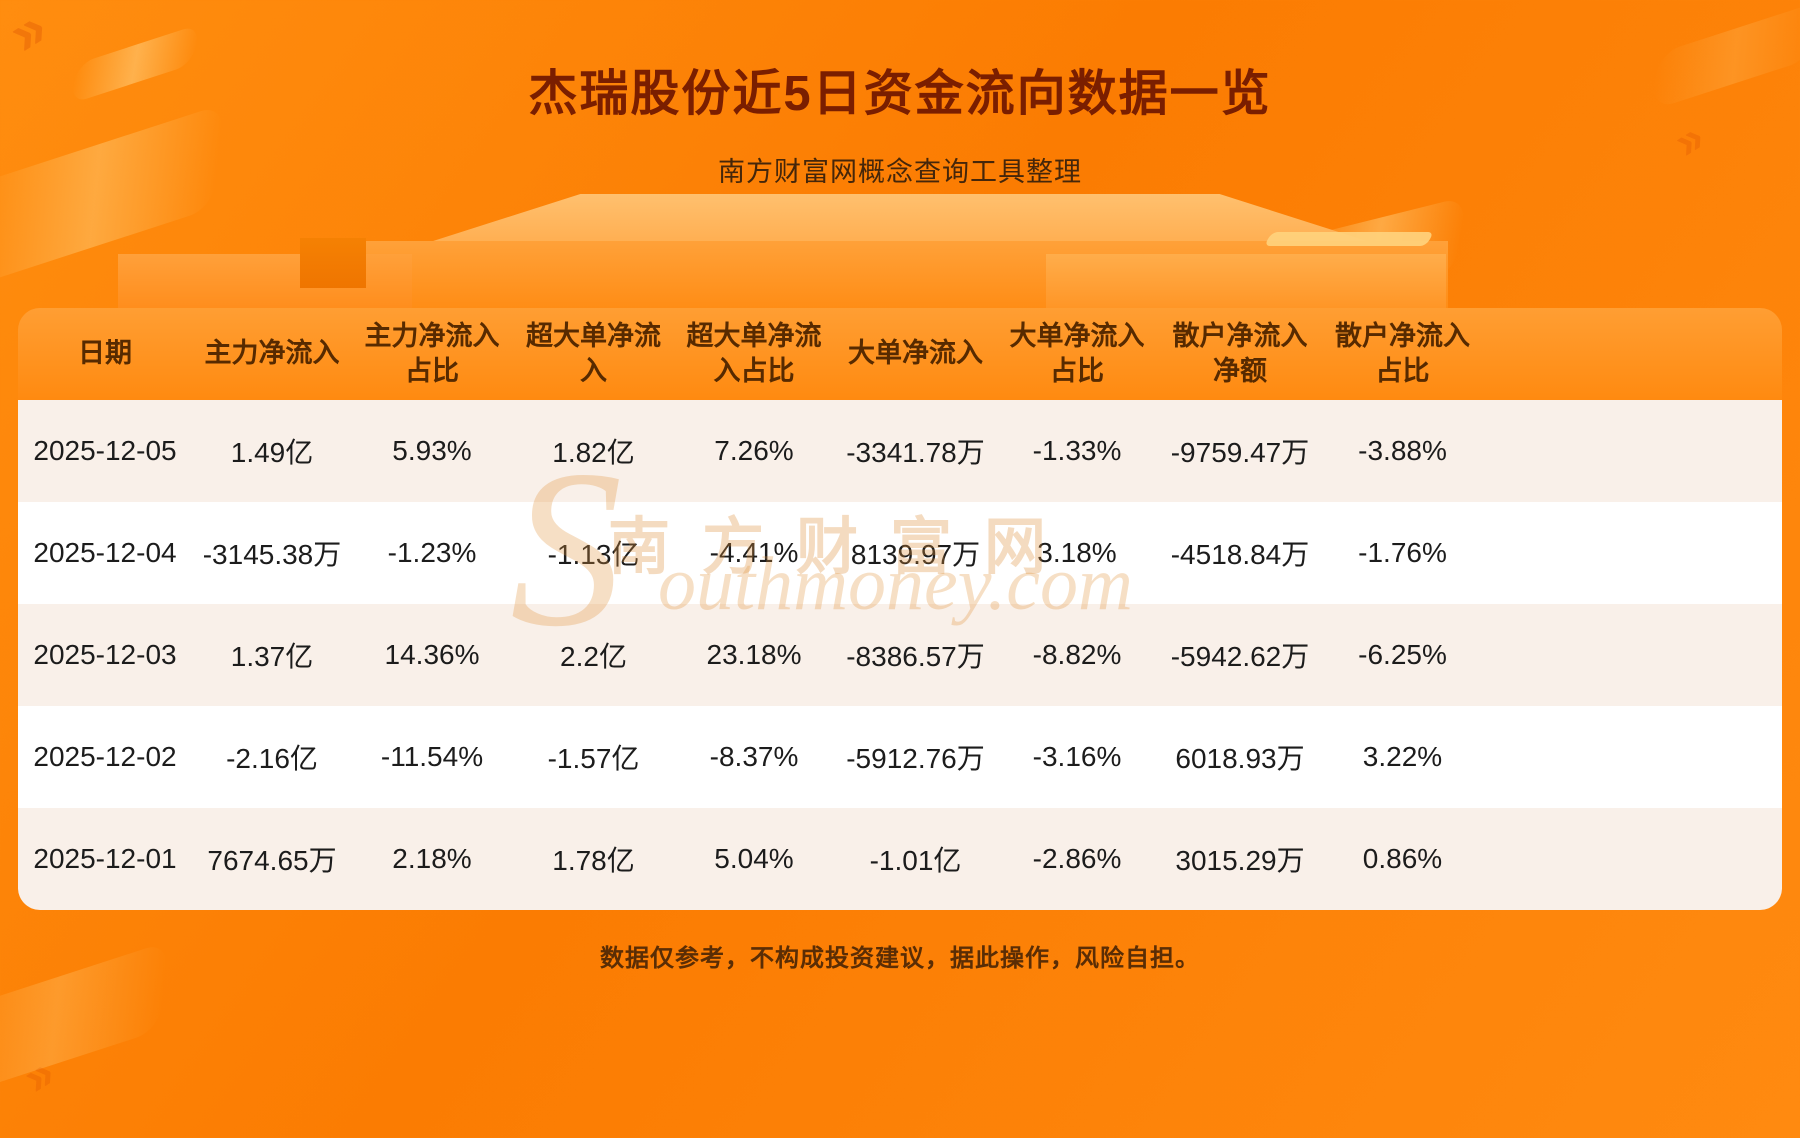 This screenshot has height=1138, width=1800. What do you see at coordinates (272, 354) in the screenshot?
I see `column-header: 主力净流入` at bounding box center [272, 354].